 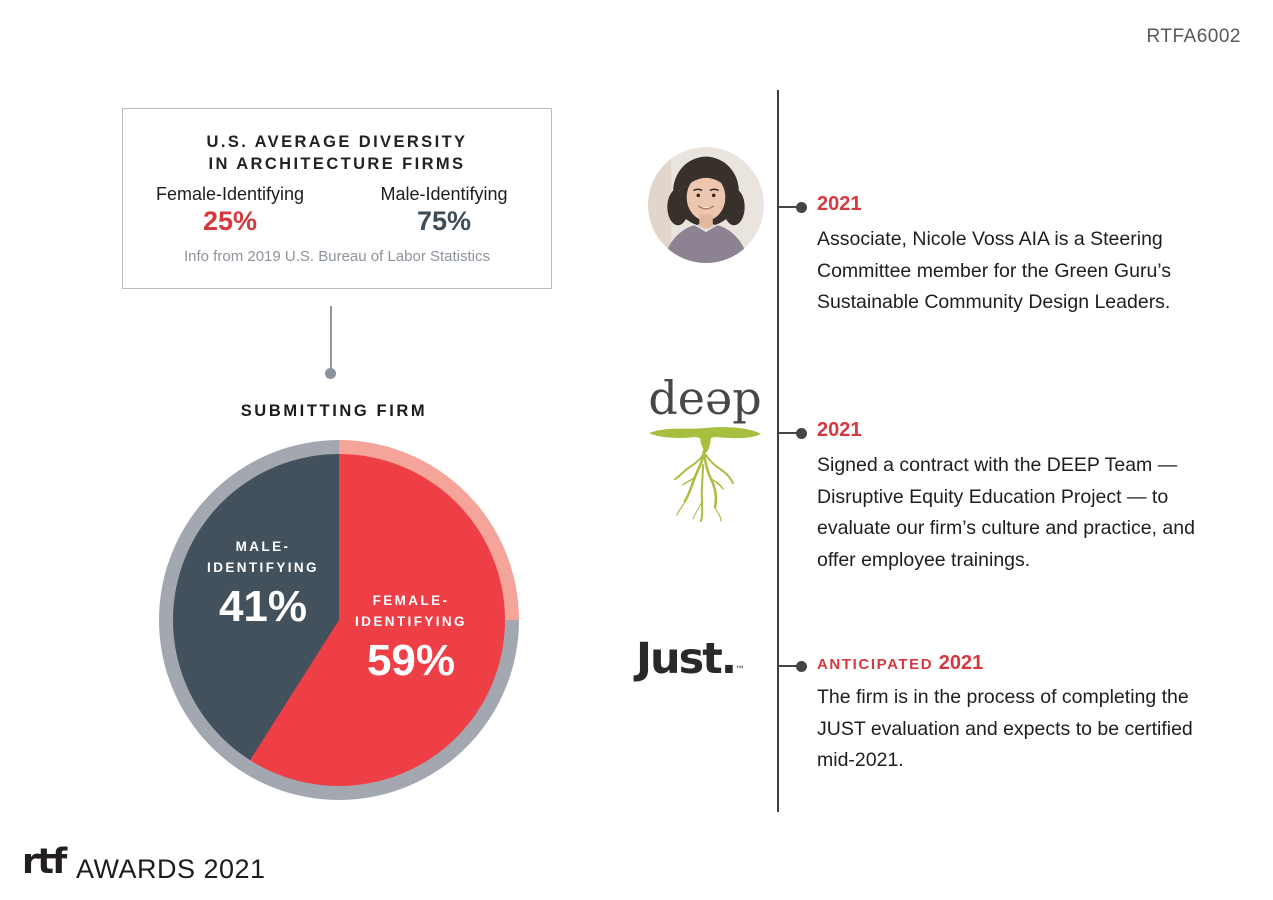 I want to click on portrait-photo, so click(x=706, y=205).